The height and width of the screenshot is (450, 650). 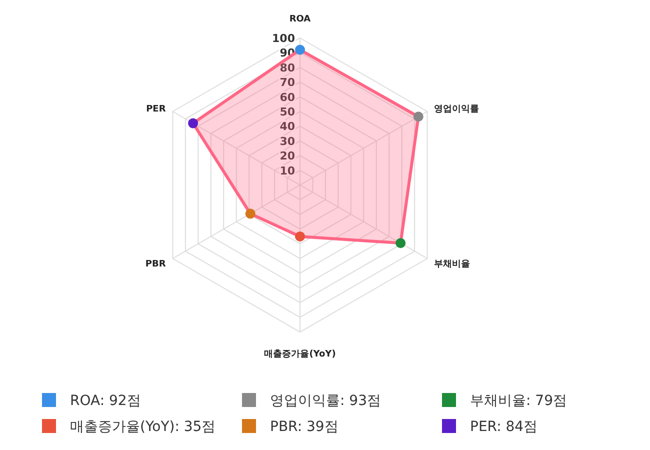 I want to click on spoke-label: 영업이익률, so click(x=457, y=109).